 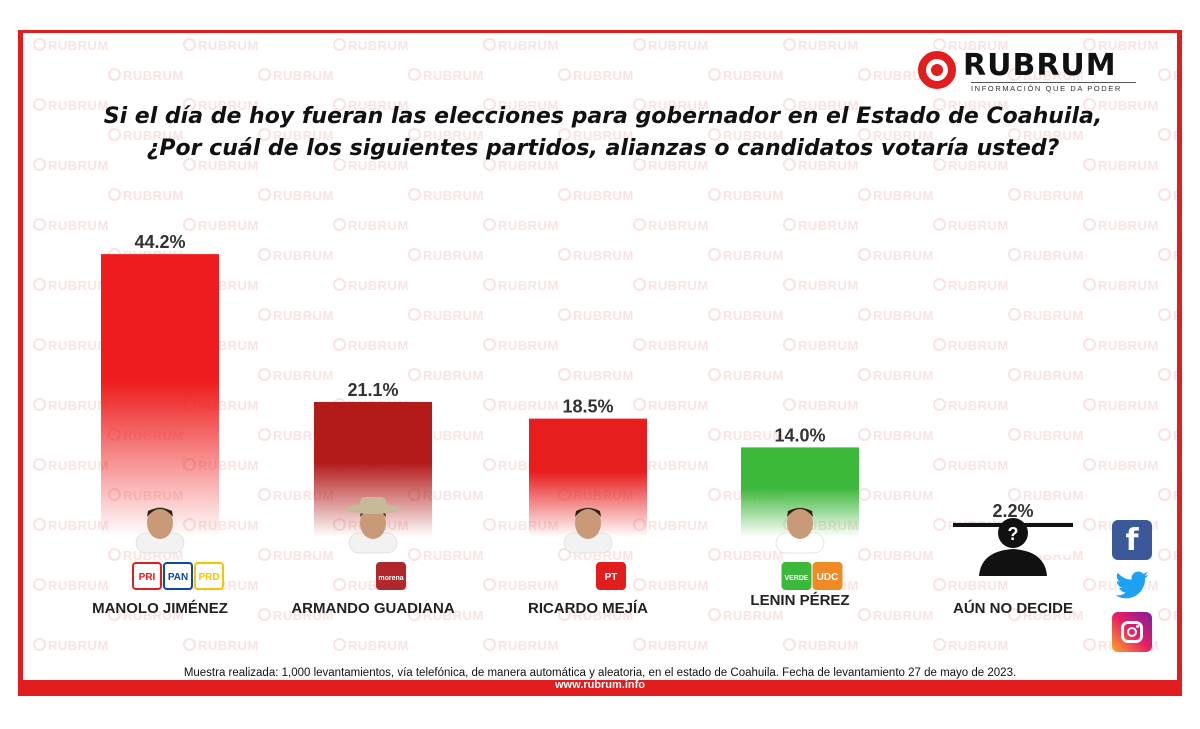 I want to click on category-label: ARMANDO GUADIANA, so click(x=372, y=608).